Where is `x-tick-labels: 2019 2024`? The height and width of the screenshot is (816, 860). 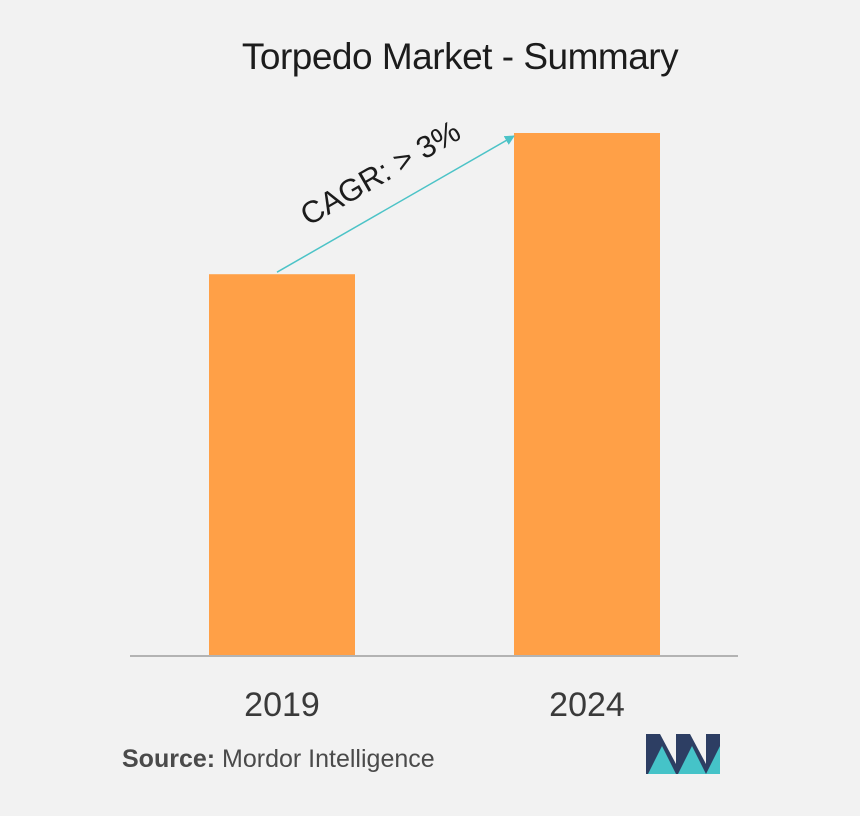 x-tick-labels: 2019 2024 is located at coordinates (434, 705).